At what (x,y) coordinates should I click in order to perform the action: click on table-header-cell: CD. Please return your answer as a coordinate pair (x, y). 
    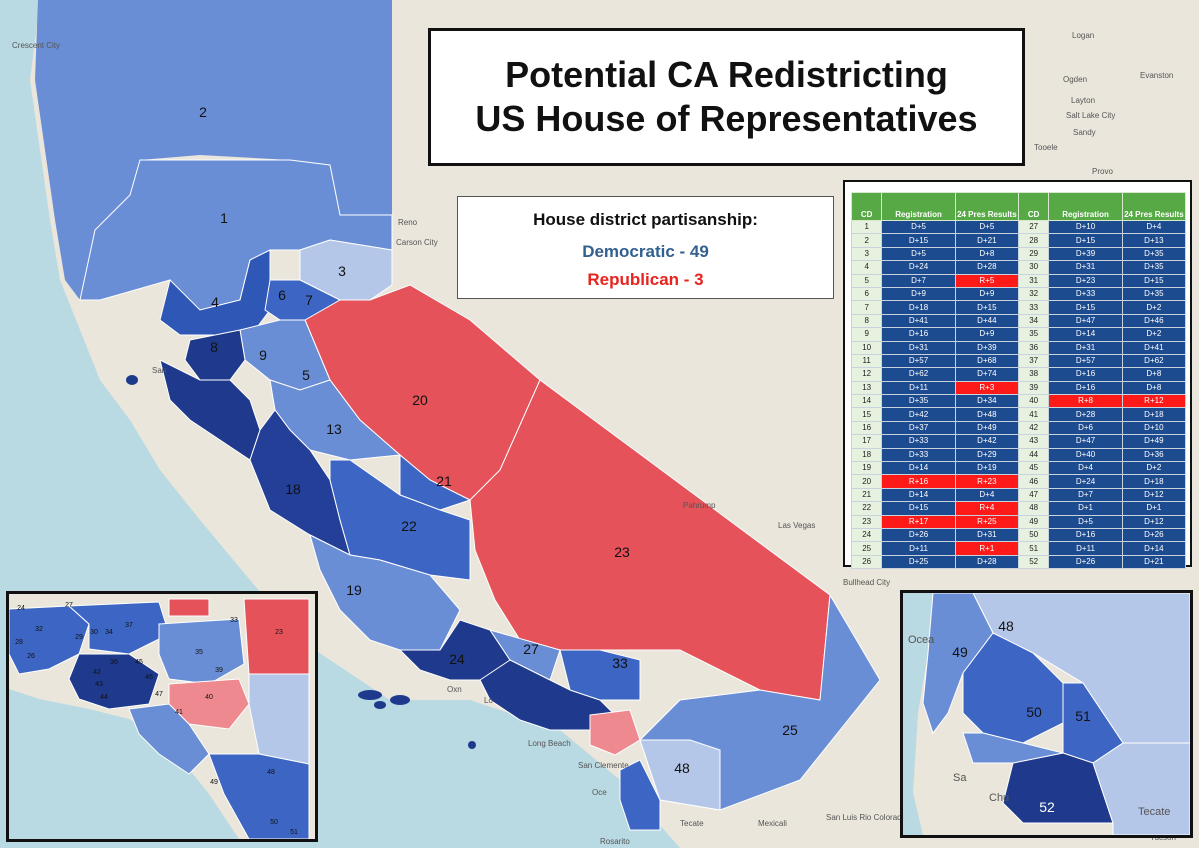
    Looking at the image, I should click on (866, 206).